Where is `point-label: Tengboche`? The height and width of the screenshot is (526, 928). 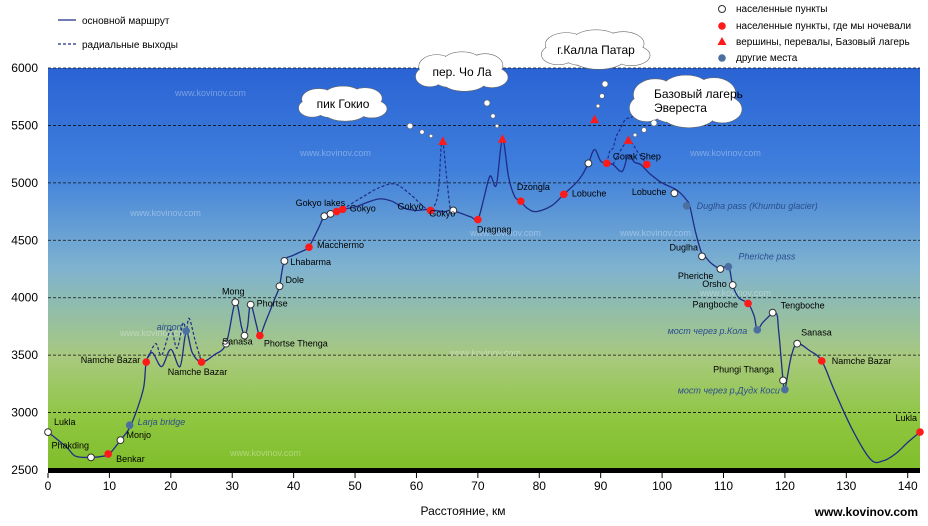 point-label: Tengboche is located at coordinates (803, 306).